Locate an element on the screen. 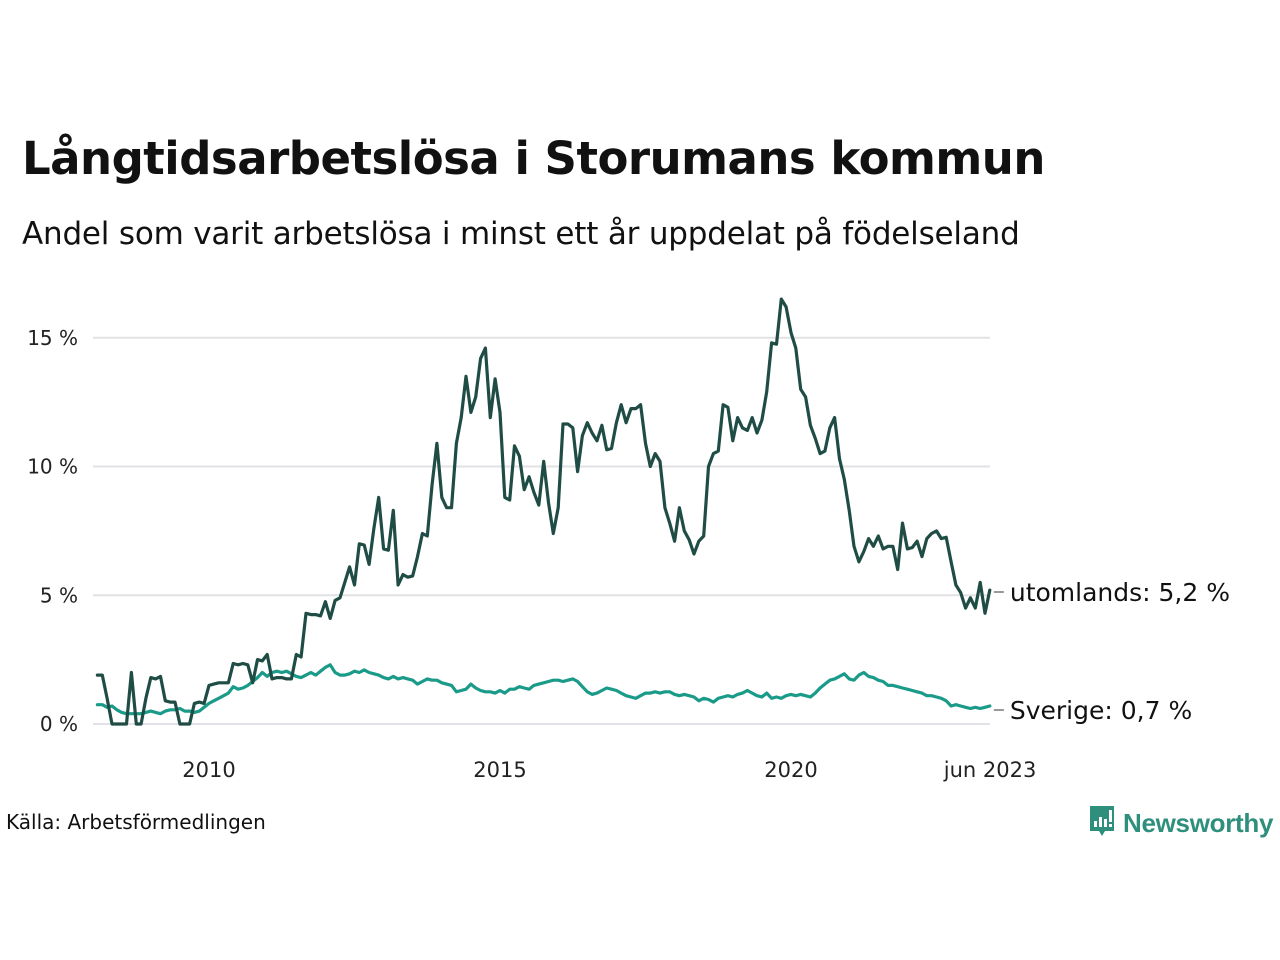  chart-title: Långtidsarbetslösa i Storumans kommun is located at coordinates (533, 158).